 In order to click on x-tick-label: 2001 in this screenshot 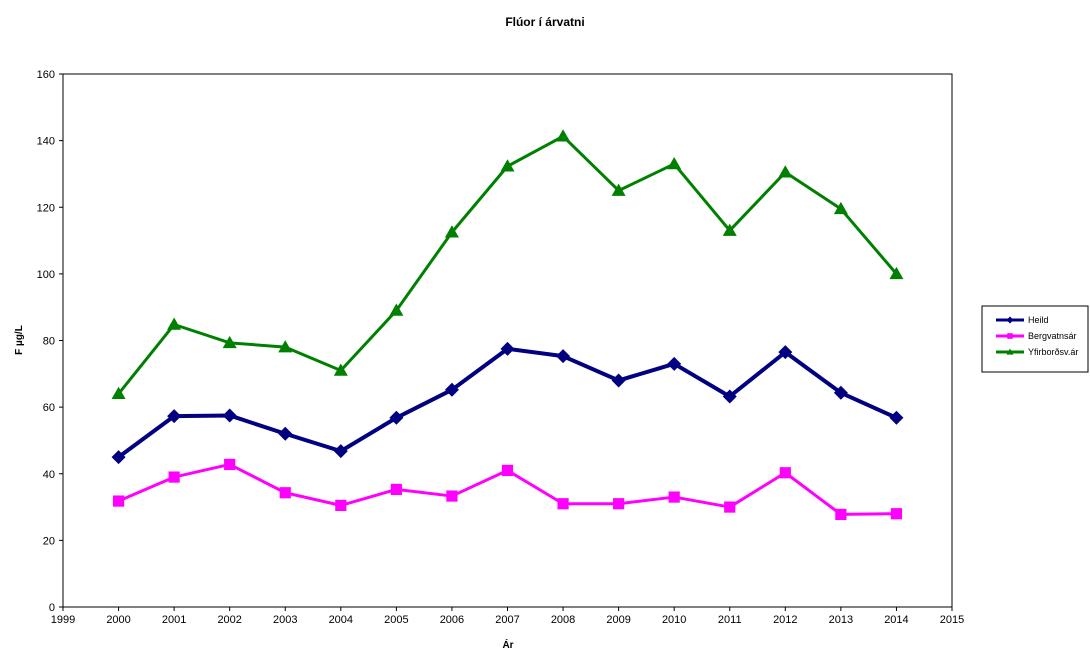, I will do `click(174, 620)`.